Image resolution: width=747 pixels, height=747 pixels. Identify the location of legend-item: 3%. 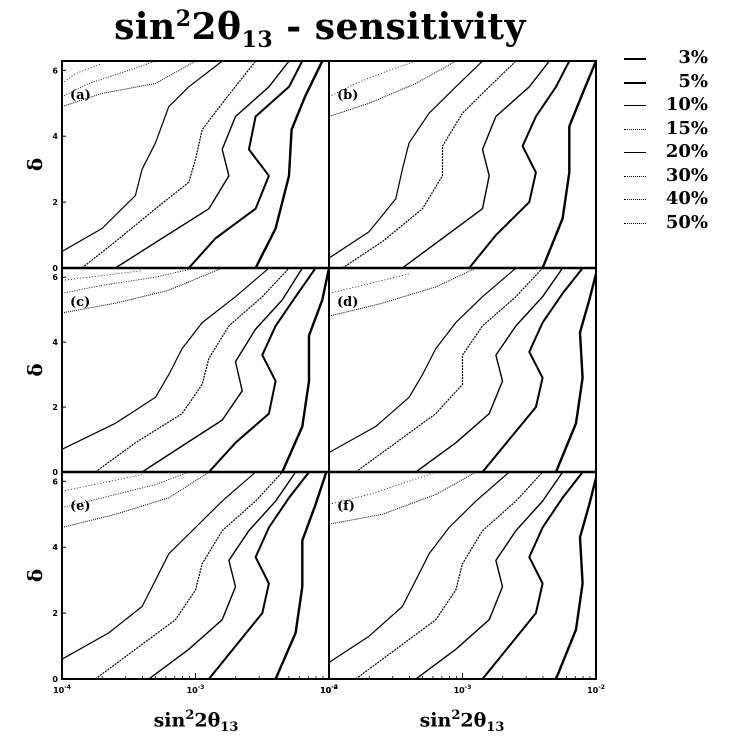
(680, 59).